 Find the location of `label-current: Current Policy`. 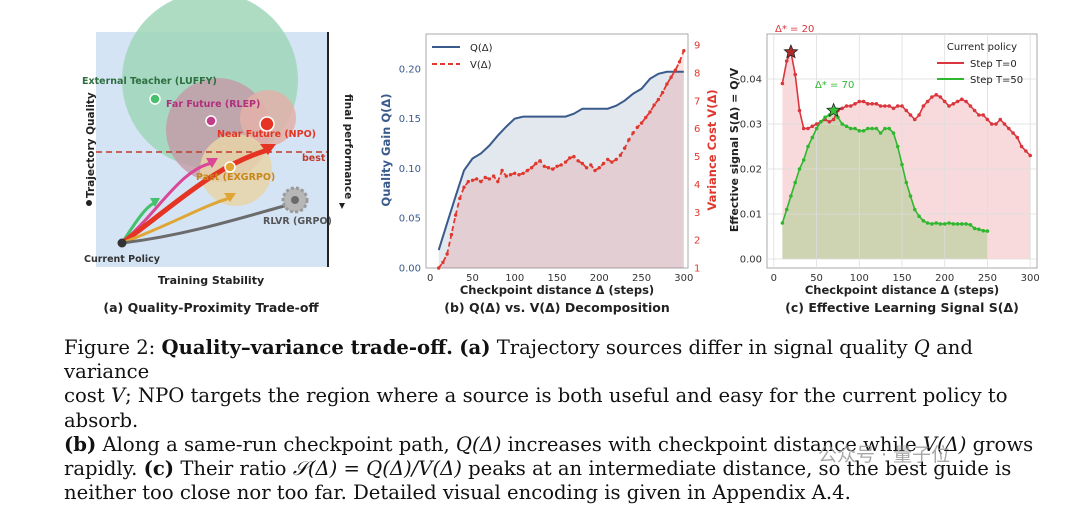

label-current: Current Policy is located at coordinates (122, 259).